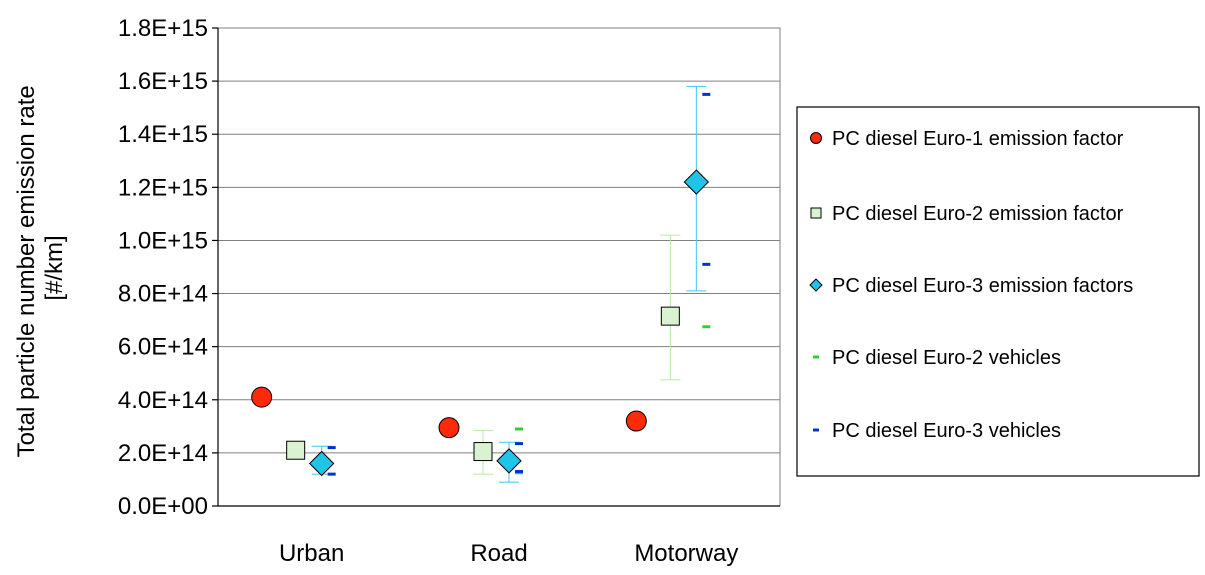 The image size is (1205, 575). What do you see at coordinates (686, 553) in the screenshot?
I see `x-category-label: Motorway` at bounding box center [686, 553].